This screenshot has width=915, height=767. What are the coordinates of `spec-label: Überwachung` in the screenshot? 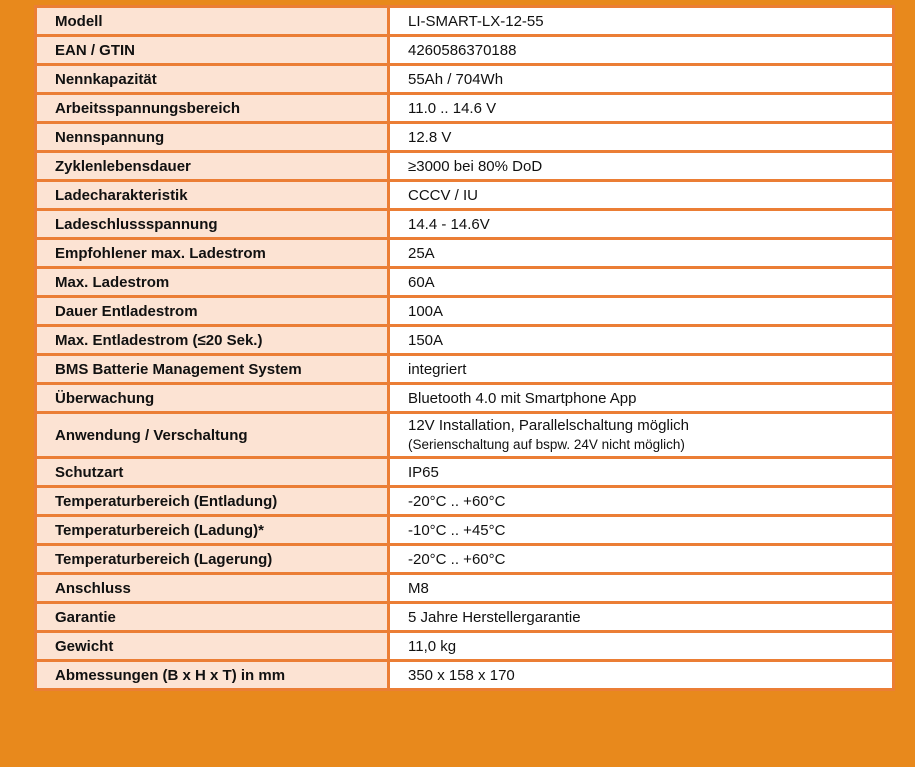 It's located at (212, 398).